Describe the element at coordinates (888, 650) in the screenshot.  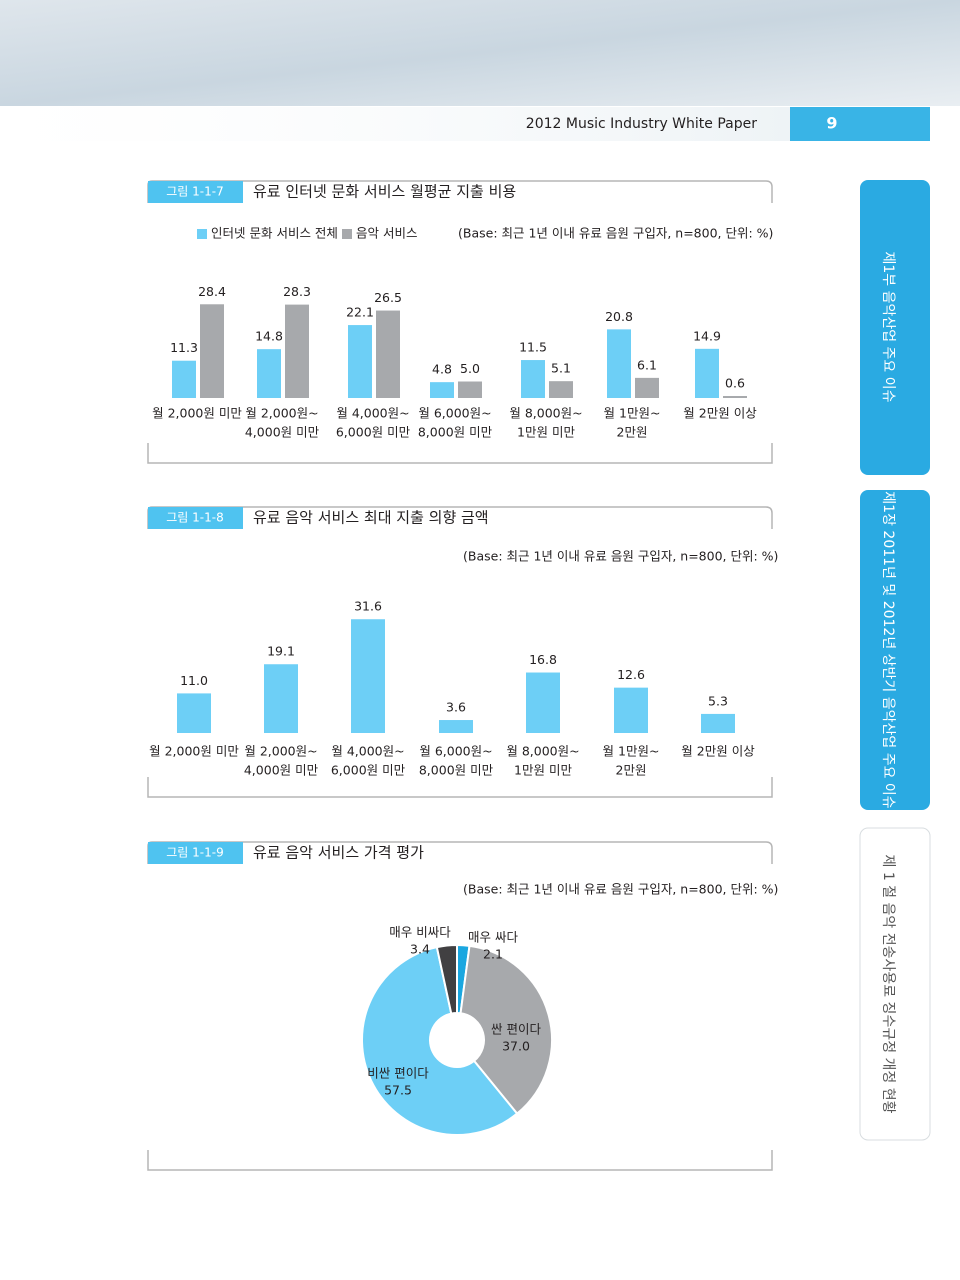
I see `side-tab-label: 제1장 2011년 및 2012년 상반기 음악산업 주요 이슈` at that location.